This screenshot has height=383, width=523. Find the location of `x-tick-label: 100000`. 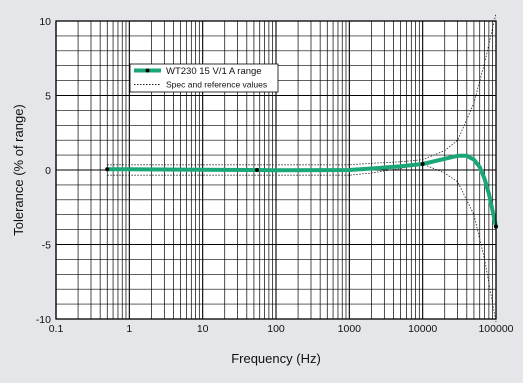

x-tick-label: 100000 is located at coordinates (495, 329).